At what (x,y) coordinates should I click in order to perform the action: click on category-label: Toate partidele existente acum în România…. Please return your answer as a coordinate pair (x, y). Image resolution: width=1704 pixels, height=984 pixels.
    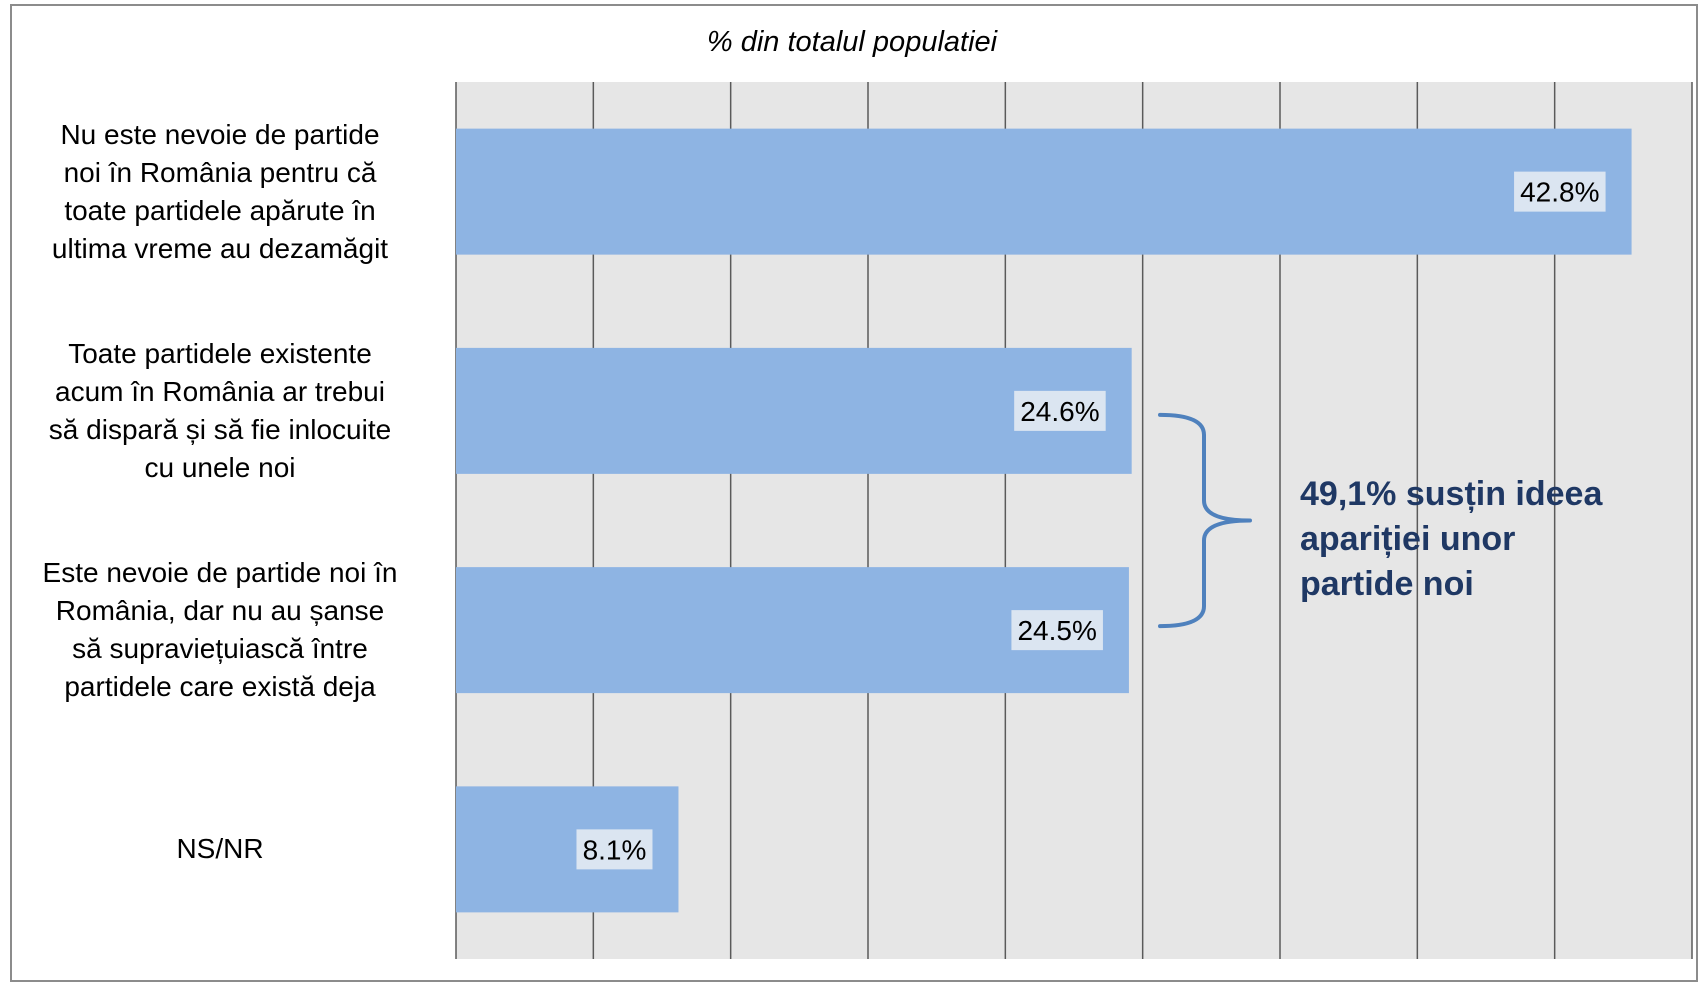
    Looking at the image, I should click on (220, 411).